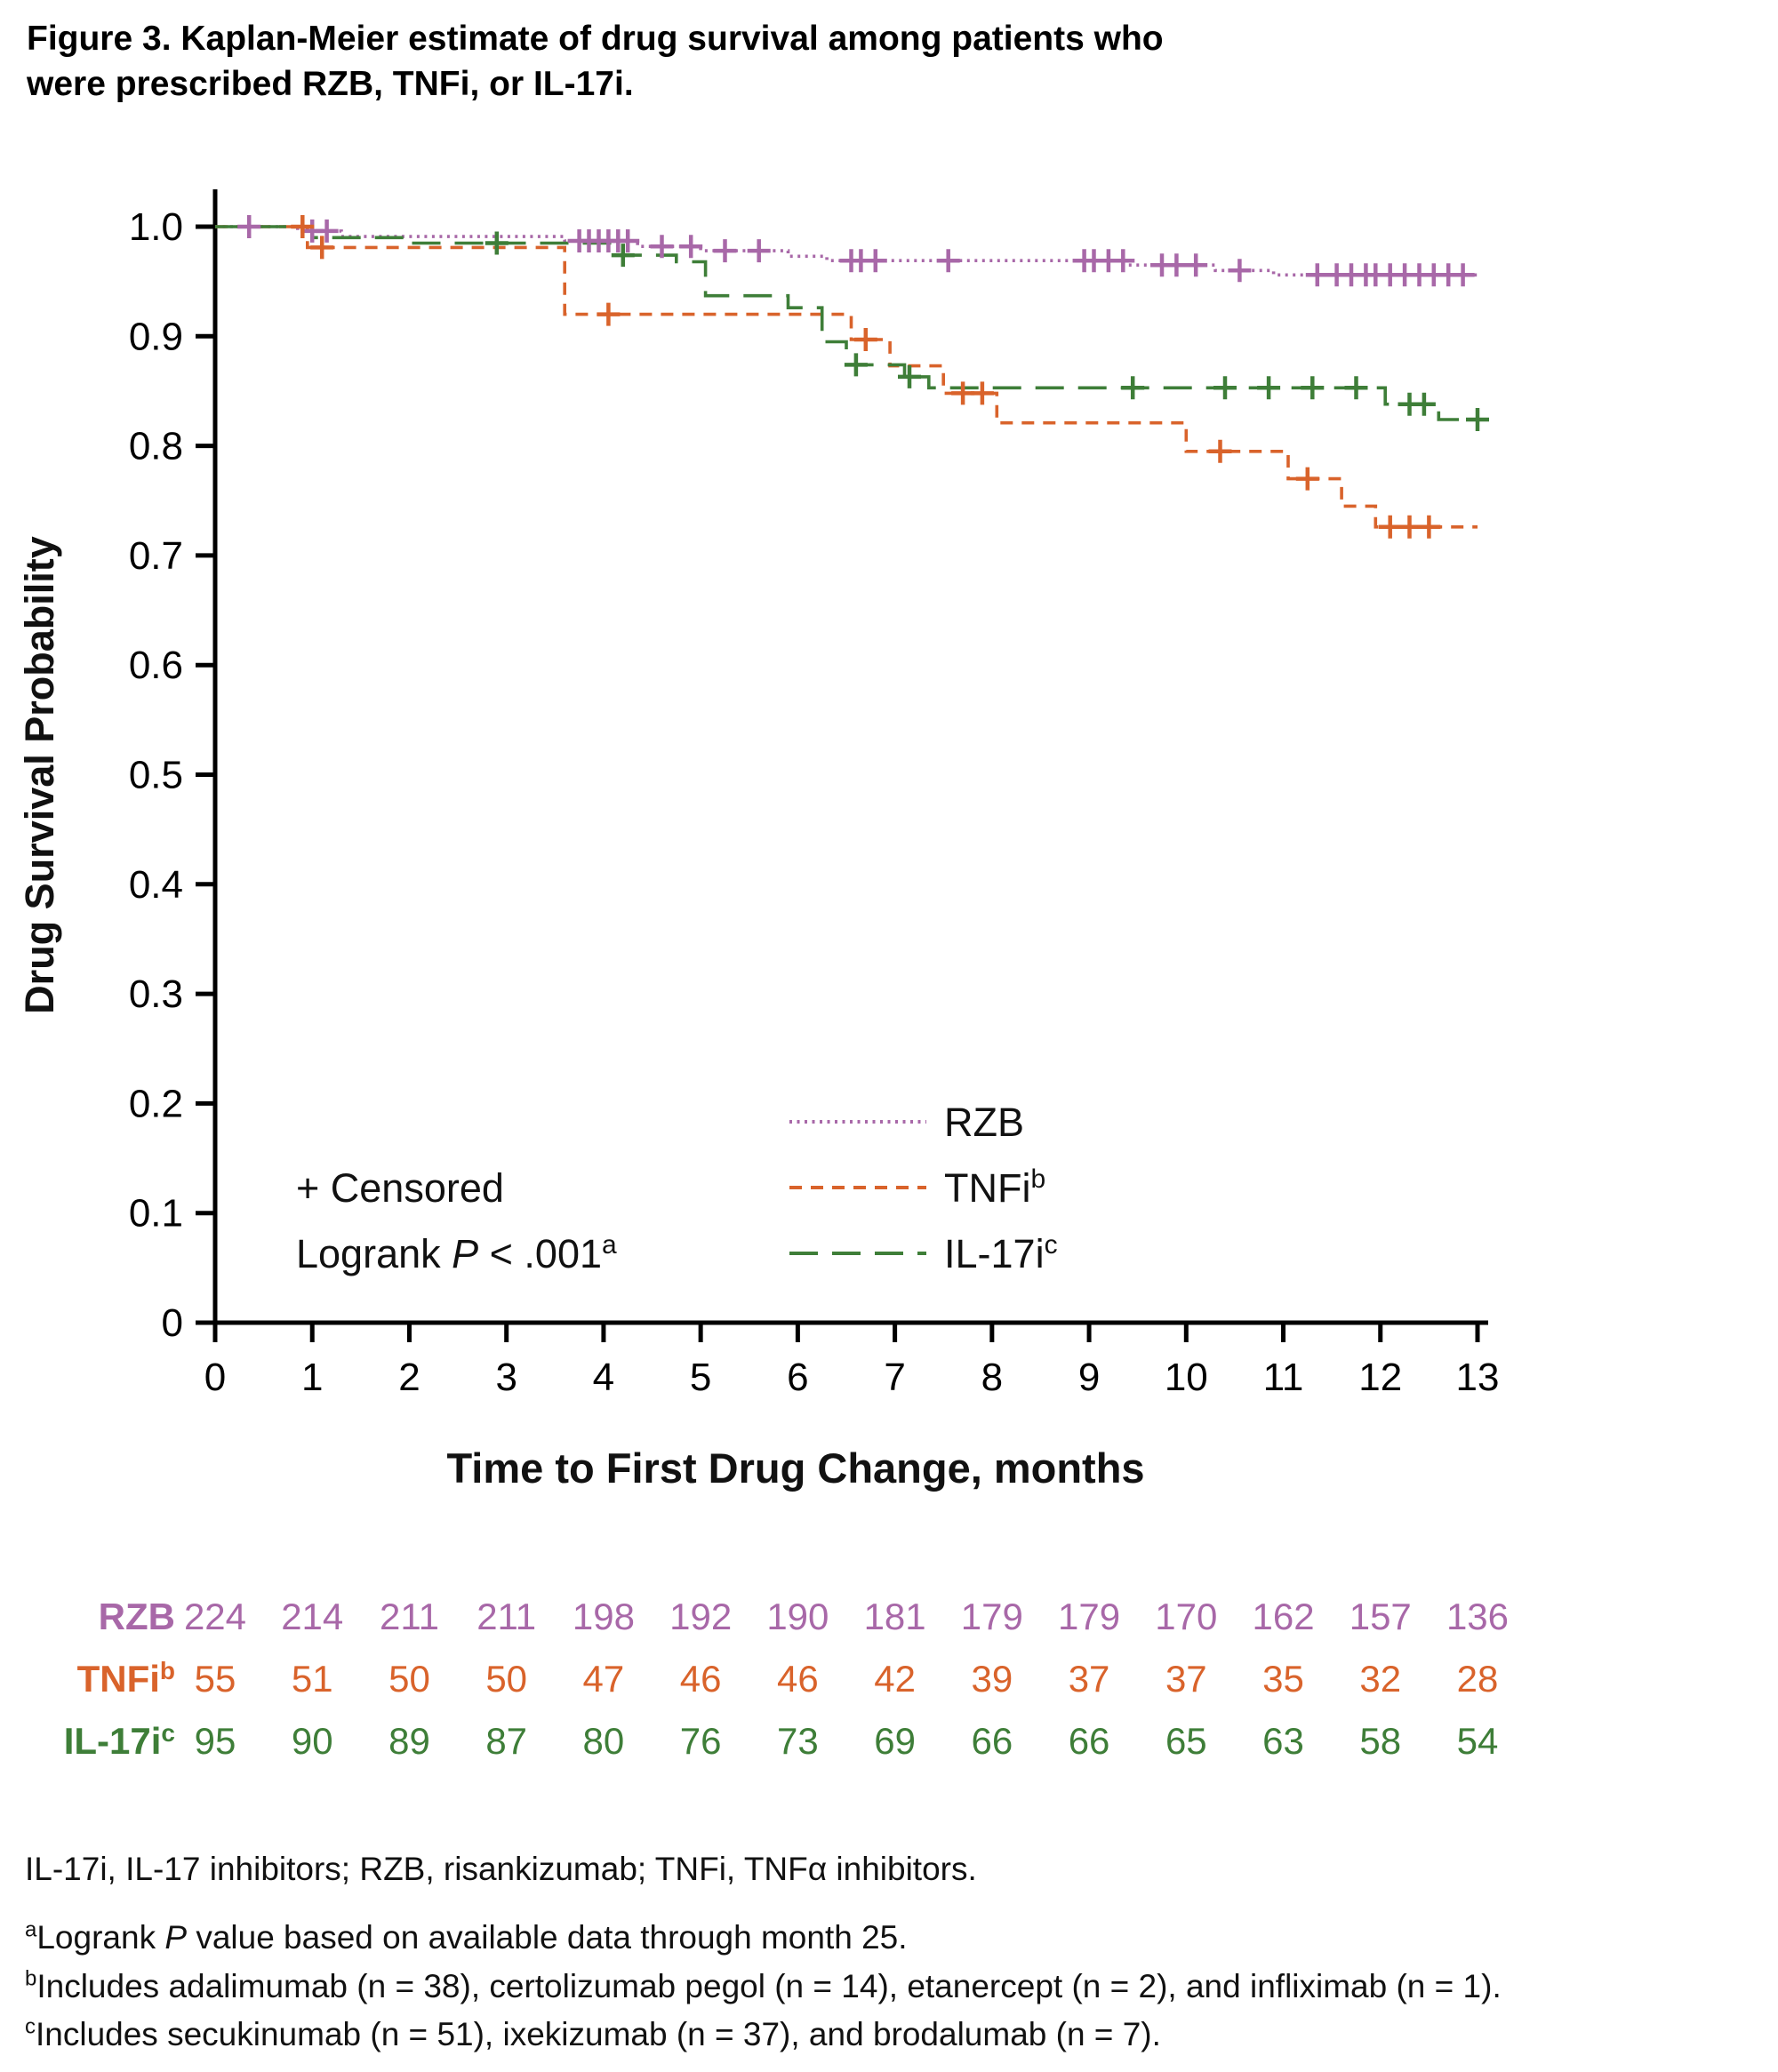  I want to click on x-tick-label: 9, so click(1089, 1377).